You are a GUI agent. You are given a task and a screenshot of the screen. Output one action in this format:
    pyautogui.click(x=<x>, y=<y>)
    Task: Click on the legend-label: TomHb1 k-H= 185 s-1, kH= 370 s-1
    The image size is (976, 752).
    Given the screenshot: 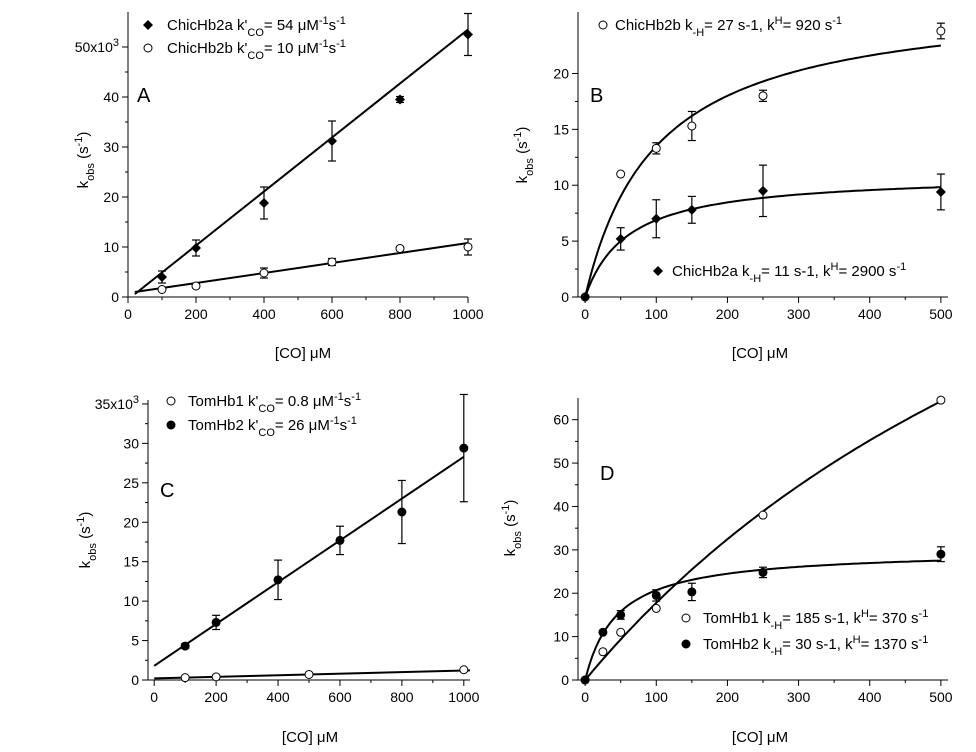 What is the action you would take?
    pyautogui.click(x=815, y=620)
    